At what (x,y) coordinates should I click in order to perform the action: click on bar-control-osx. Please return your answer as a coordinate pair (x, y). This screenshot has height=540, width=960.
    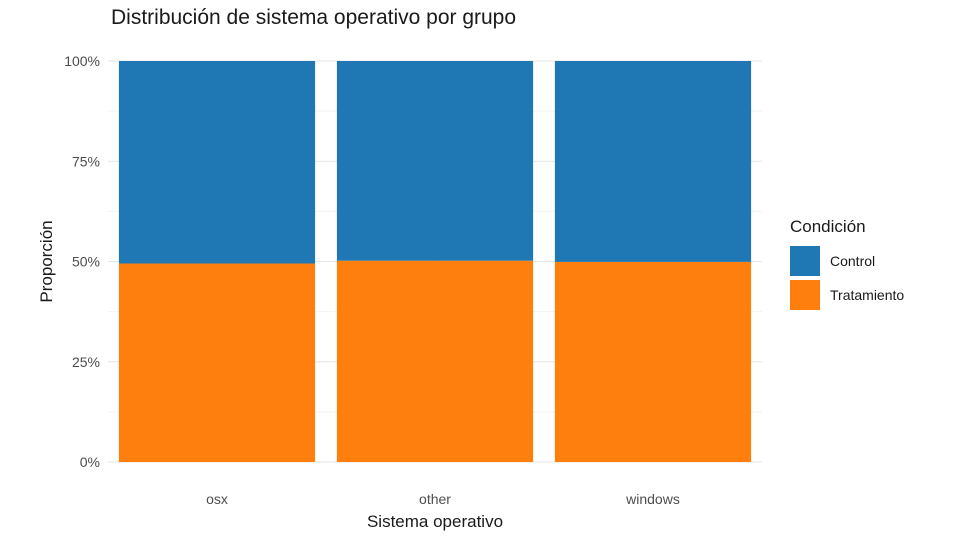
    Looking at the image, I should click on (217, 162).